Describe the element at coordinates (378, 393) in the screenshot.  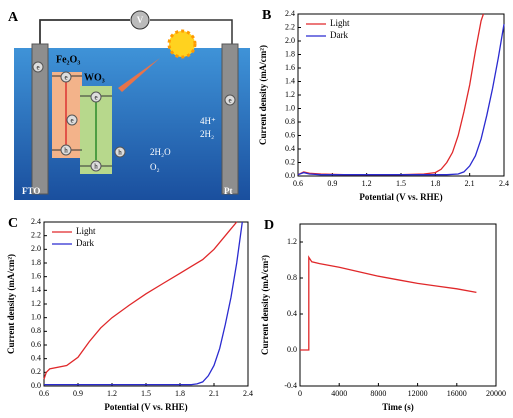
I see `x-tick-label: 8000` at that location.